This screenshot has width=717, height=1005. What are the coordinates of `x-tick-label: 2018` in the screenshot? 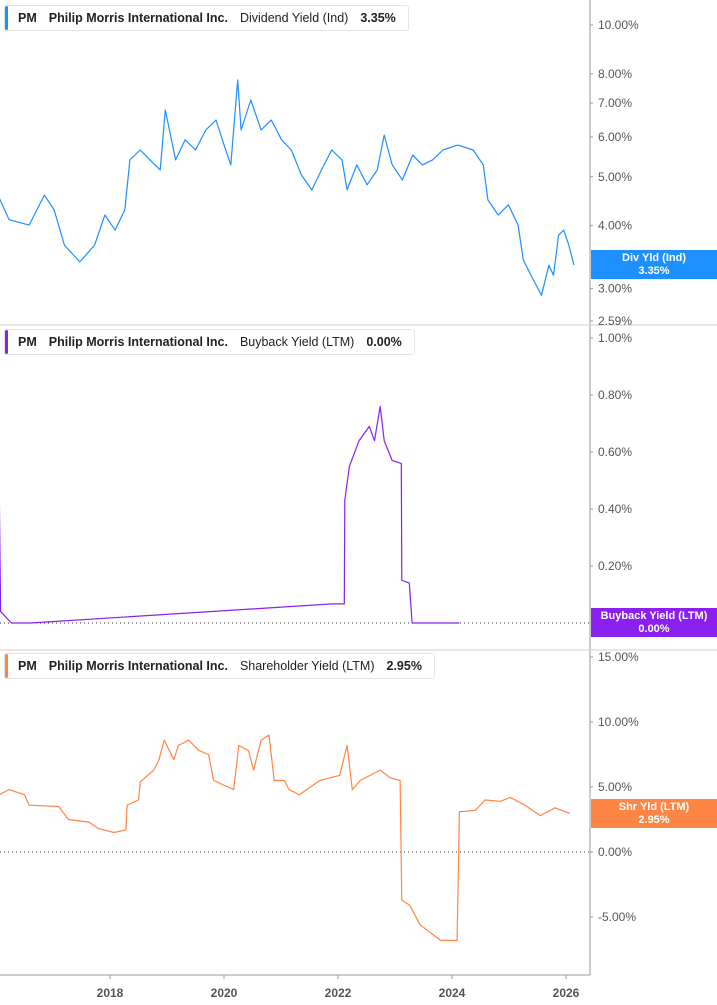 It's located at (110, 993).